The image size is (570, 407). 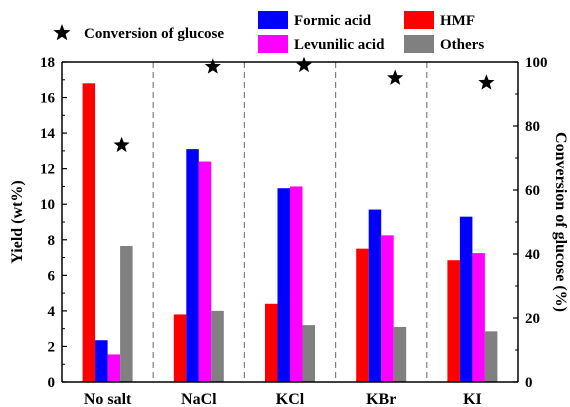 What do you see at coordinates (532, 127) in the screenshot?
I see `y2-tick-label: 80` at bounding box center [532, 127].